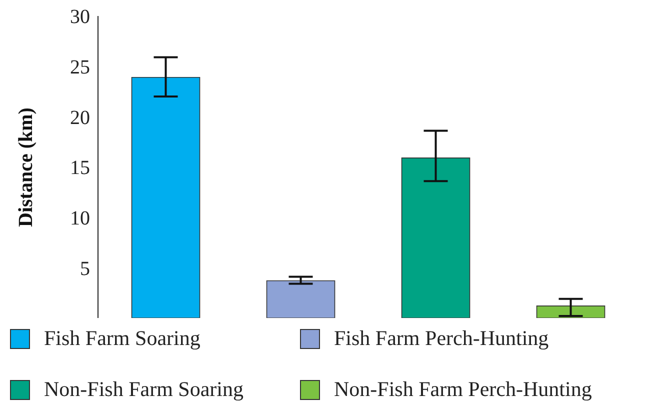 Image resolution: width=656 pixels, height=407 pixels. What do you see at coordinates (122, 338) in the screenshot?
I see `legend-label: Fish Farm Soaring` at bounding box center [122, 338].